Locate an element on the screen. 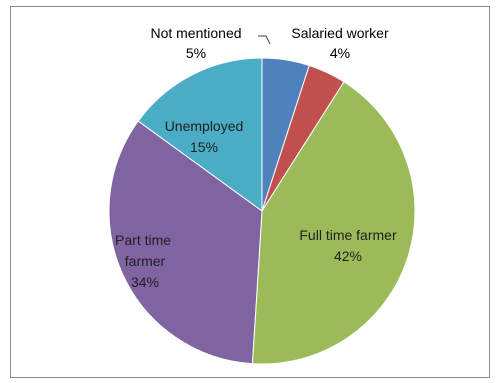 This screenshot has width=498, height=383. label-not-mentioned-value: 5% is located at coordinates (196, 53).